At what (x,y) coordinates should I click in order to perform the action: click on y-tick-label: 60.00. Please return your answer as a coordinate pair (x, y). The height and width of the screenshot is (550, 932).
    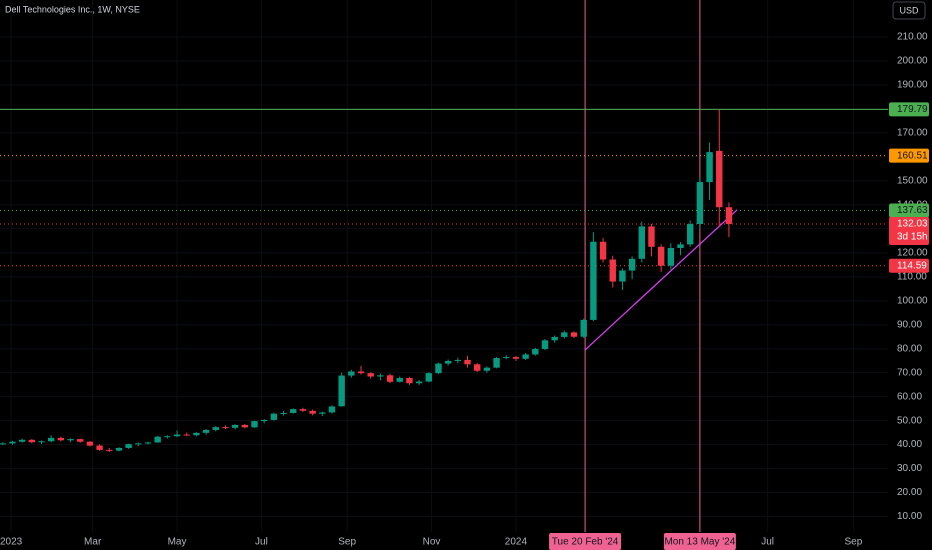
    Looking at the image, I should click on (909, 396).